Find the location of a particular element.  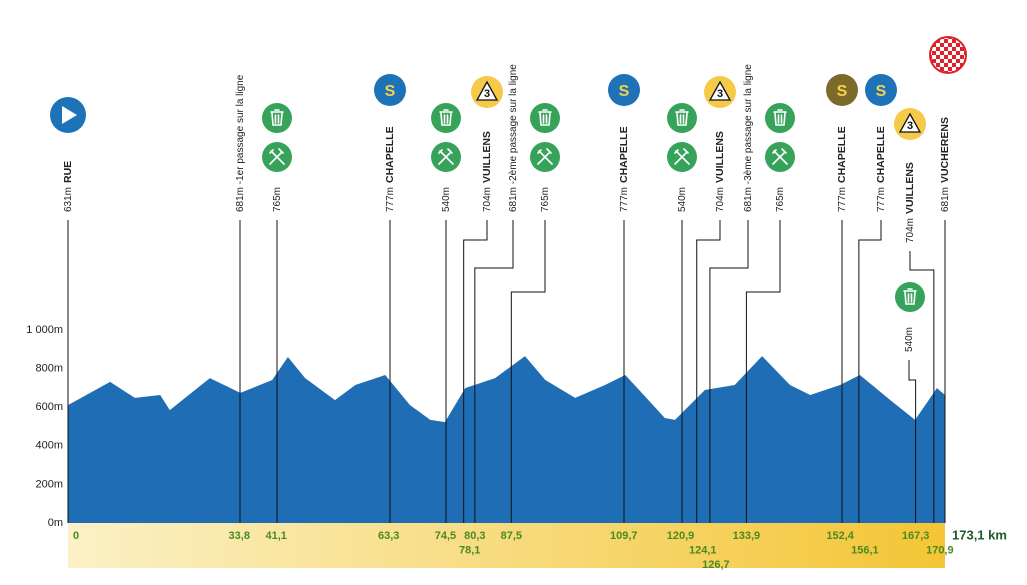

km-label: 33,8 is located at coordinates (239, 536).